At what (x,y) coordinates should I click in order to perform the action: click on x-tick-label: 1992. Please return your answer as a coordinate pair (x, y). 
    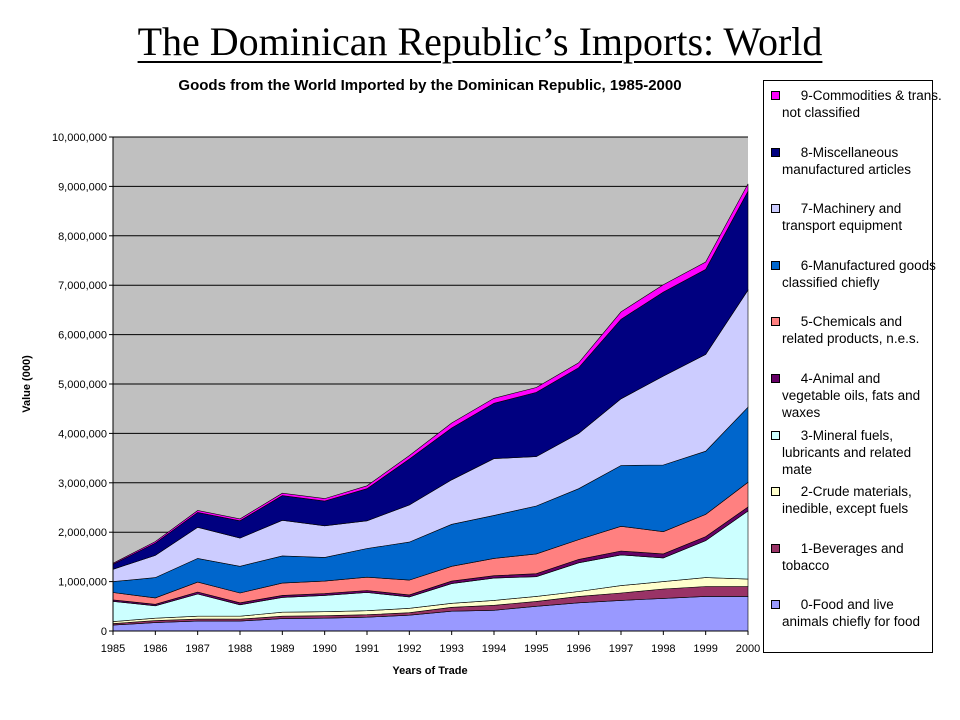
    Looking at the image, I should click on (409, 649).